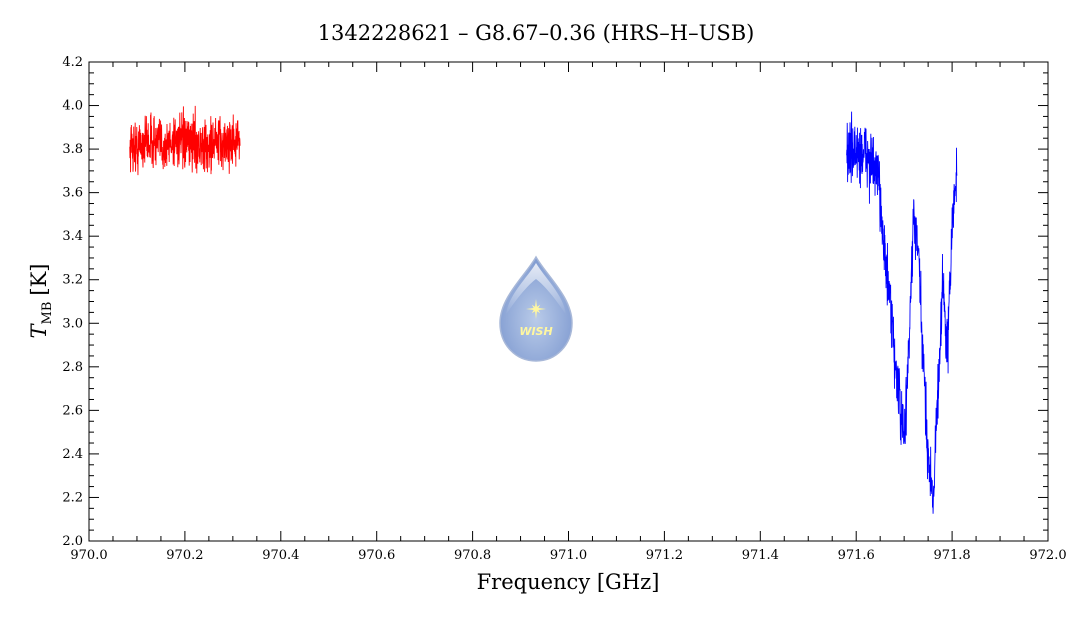 Image resolution: width=1072 pixels, height=618 pixels. Describe the element at coordinates (88, 555) in the screenshot. I see `x-tick-label: 970.0` at that location.